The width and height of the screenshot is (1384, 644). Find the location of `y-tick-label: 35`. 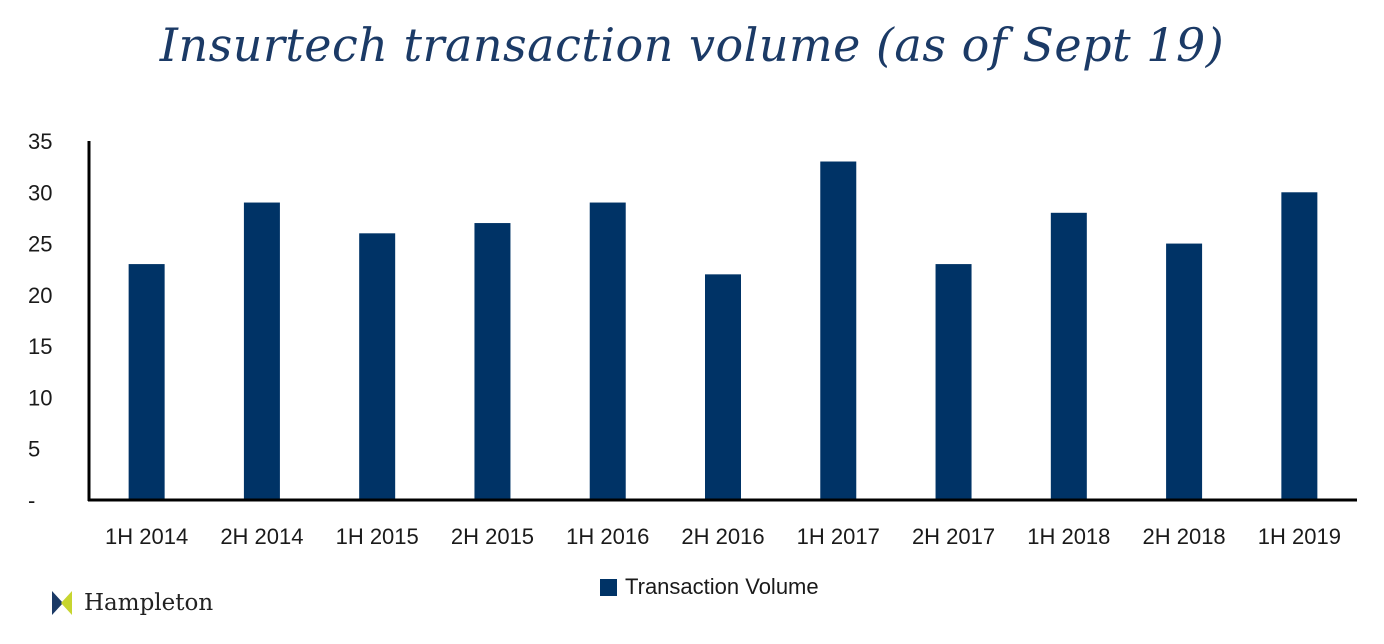

y-tick-label: 35 is located at coordinates (40, 141).